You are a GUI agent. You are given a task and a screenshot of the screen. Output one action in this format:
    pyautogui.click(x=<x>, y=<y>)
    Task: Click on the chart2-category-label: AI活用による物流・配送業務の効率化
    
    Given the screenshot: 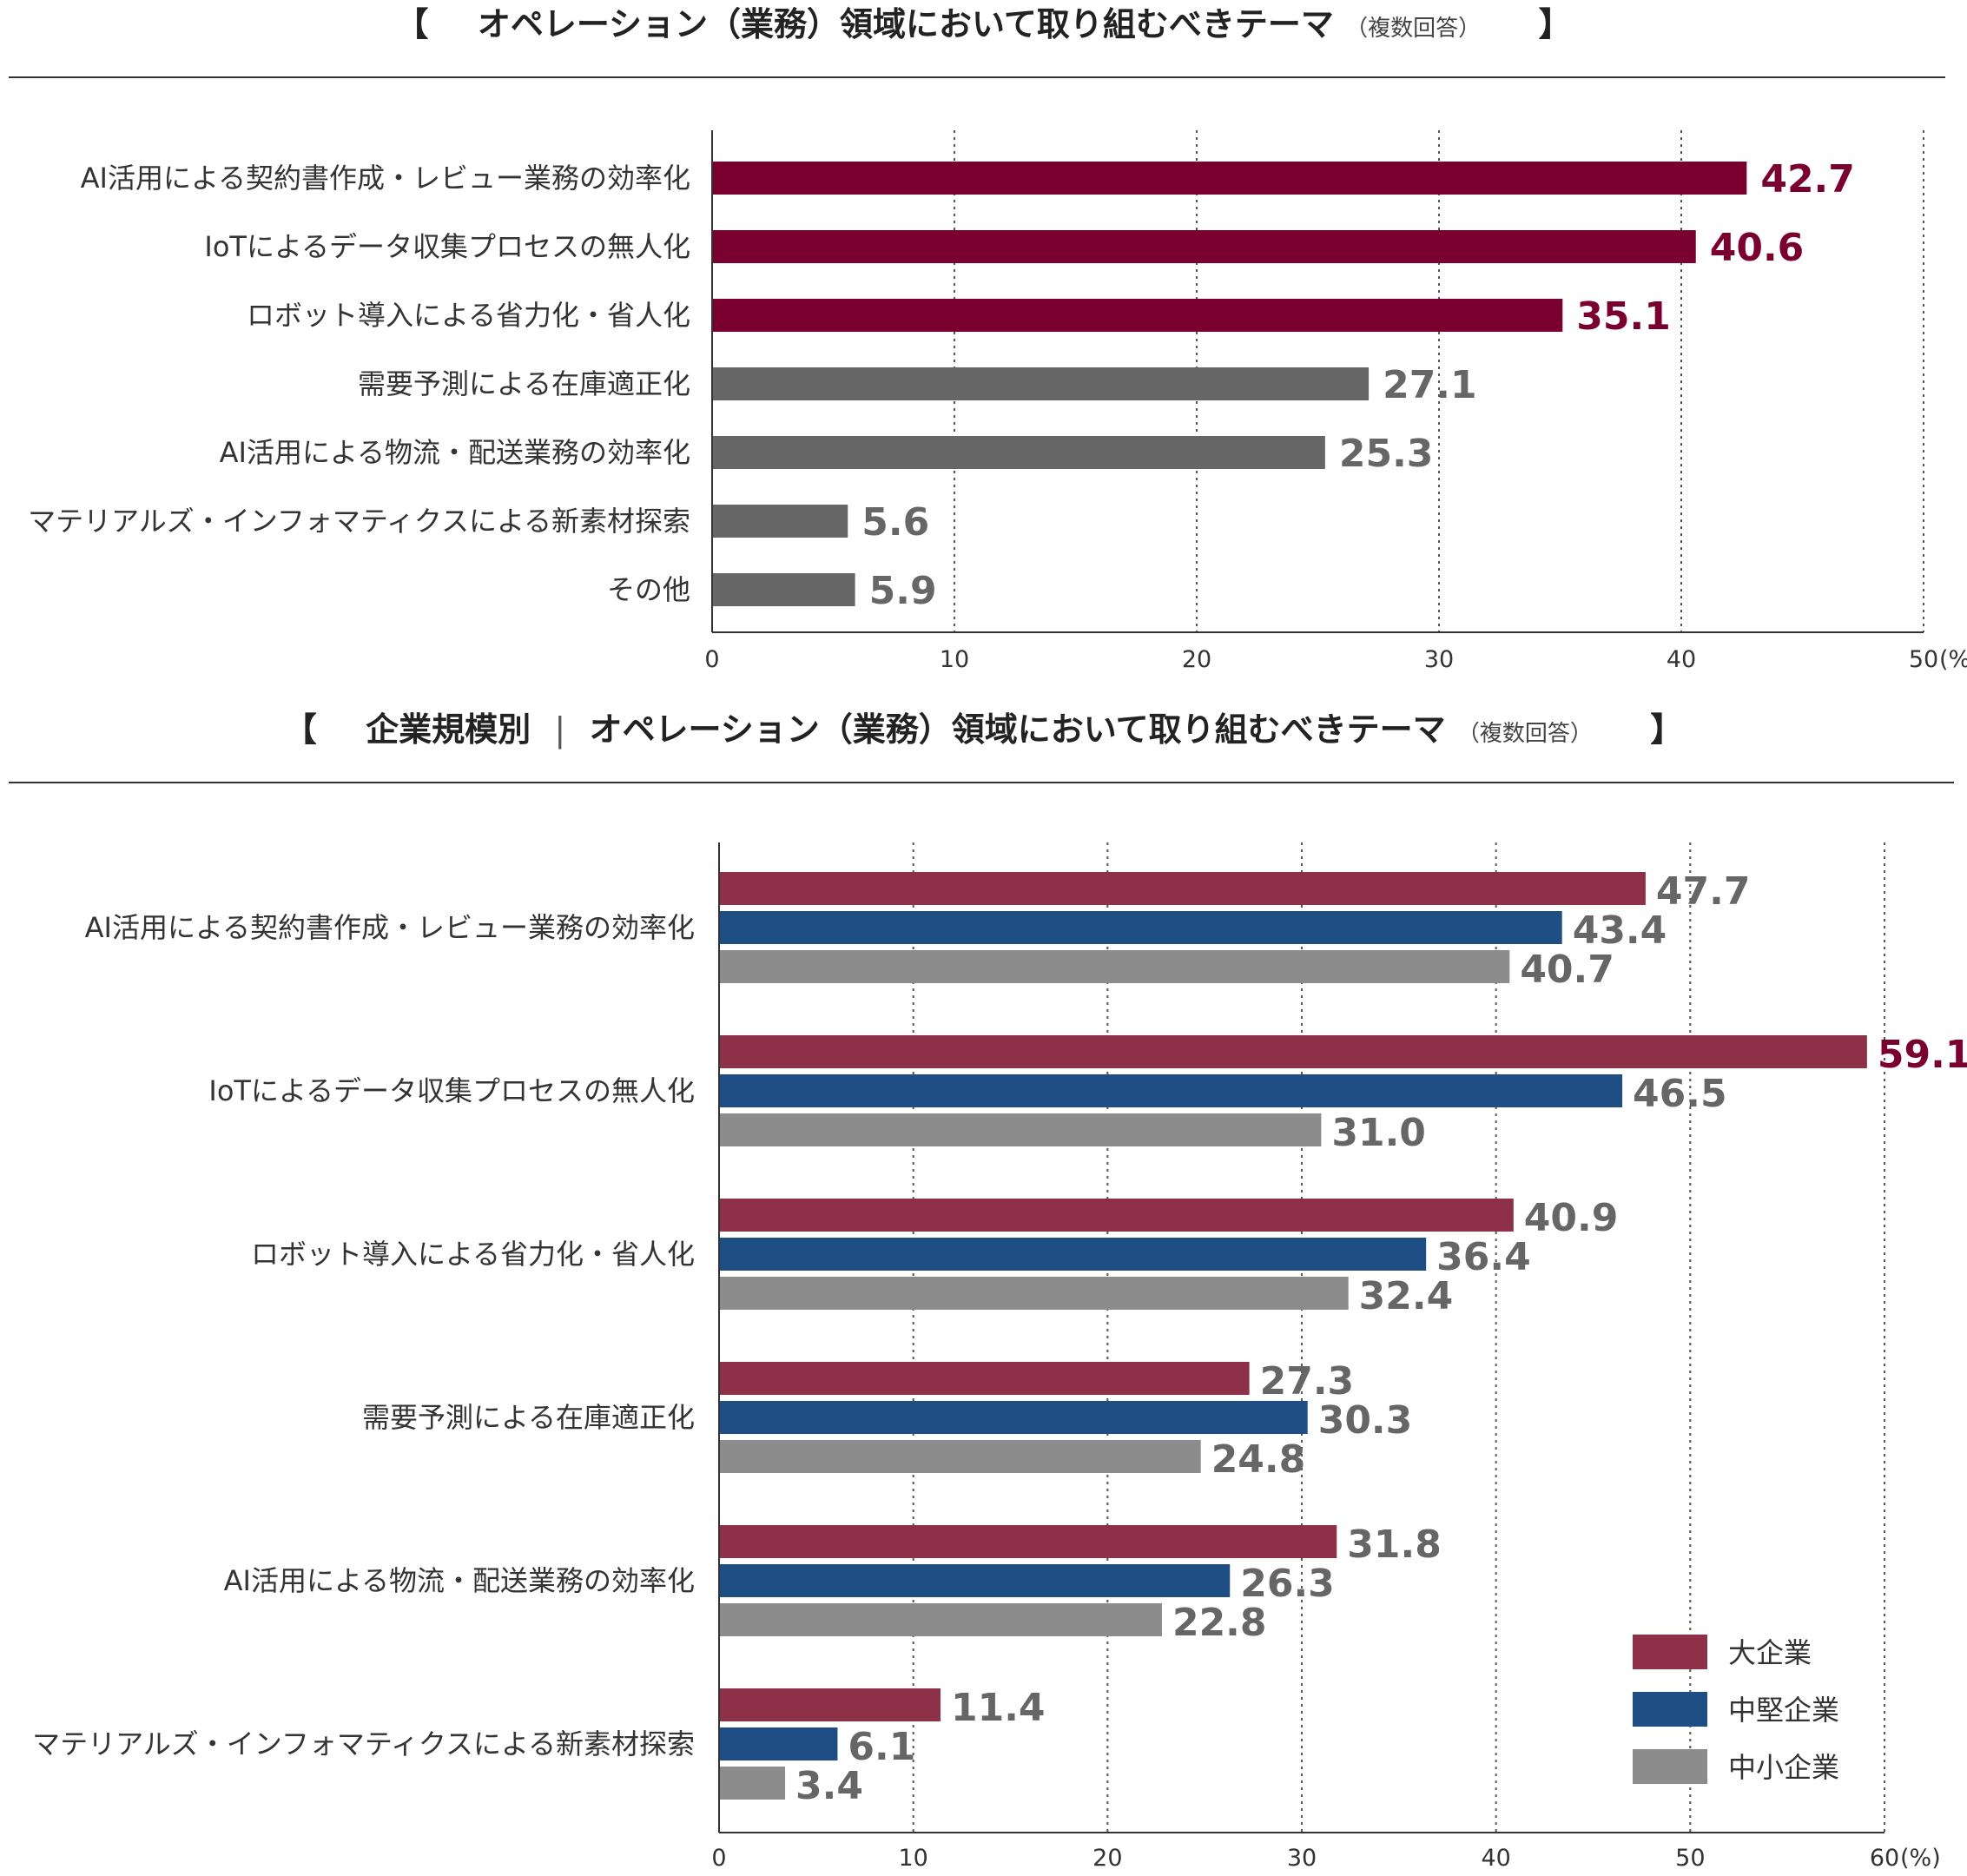 What is the action you would take?
    pyautogui.click(x=459, y=1580)
    